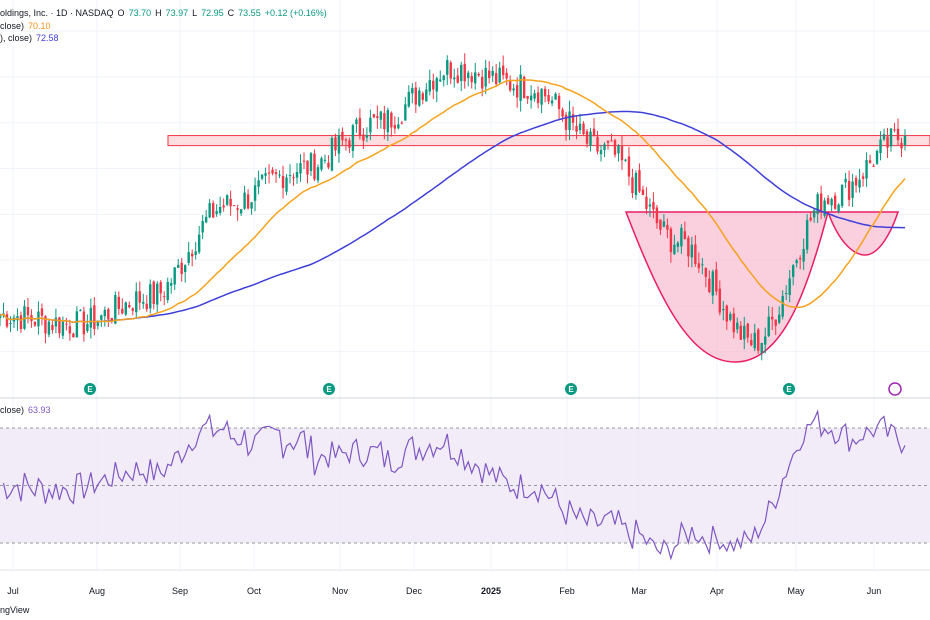 The height and width of the screenshot is (620, 930). What do you see at coordinates (16, 38) in the screenshot?
I see `ma200-label: ), close)` at bounding box center [16, 38].